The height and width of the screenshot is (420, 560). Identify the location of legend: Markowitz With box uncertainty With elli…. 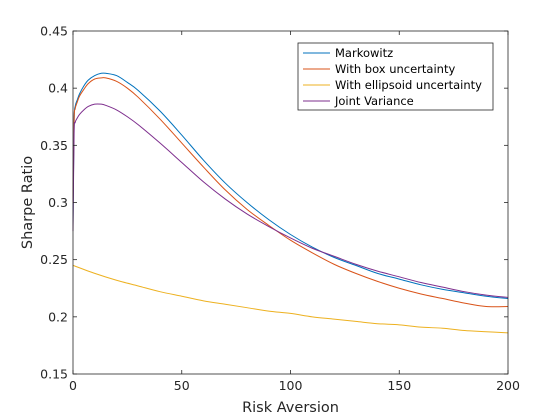
(395, 76).